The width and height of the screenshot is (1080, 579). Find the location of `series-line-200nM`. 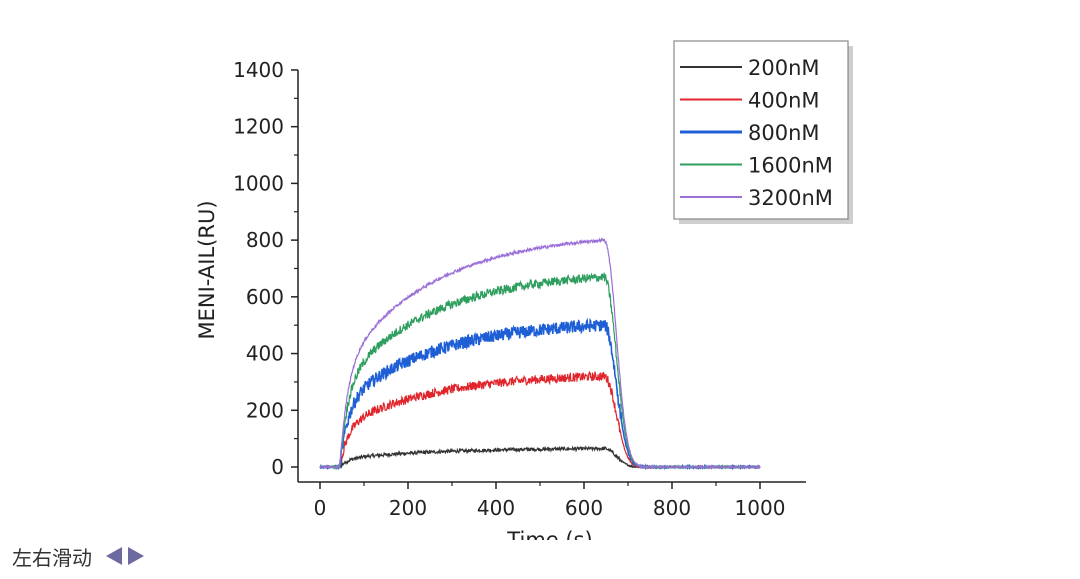

series-line-200nM is located at coordinates (540, 457).